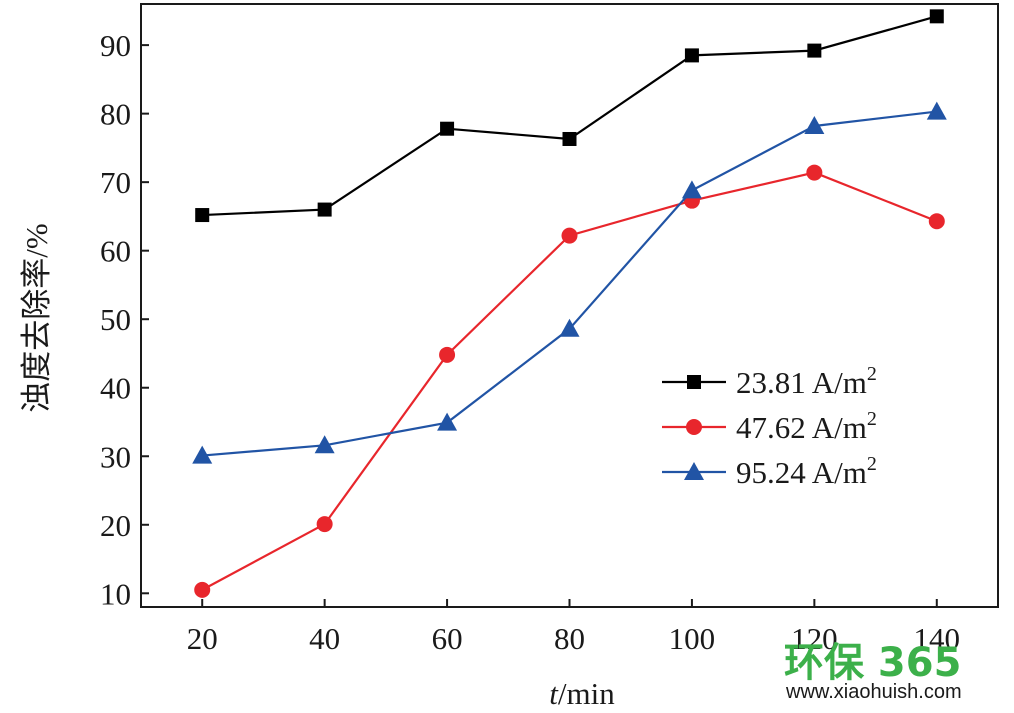  What do you see at coordinates (115, 593) in the screenshot?
I see `y-tick-label: 10` at bounding box center [115, 593].